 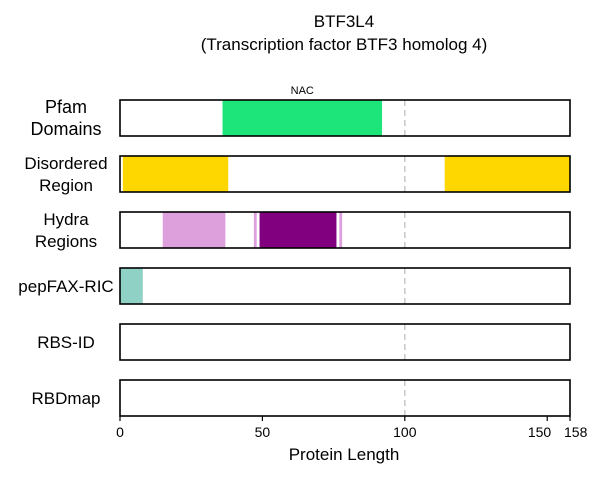 I want to click on track-label: Regions, so click(x=66, y=241).